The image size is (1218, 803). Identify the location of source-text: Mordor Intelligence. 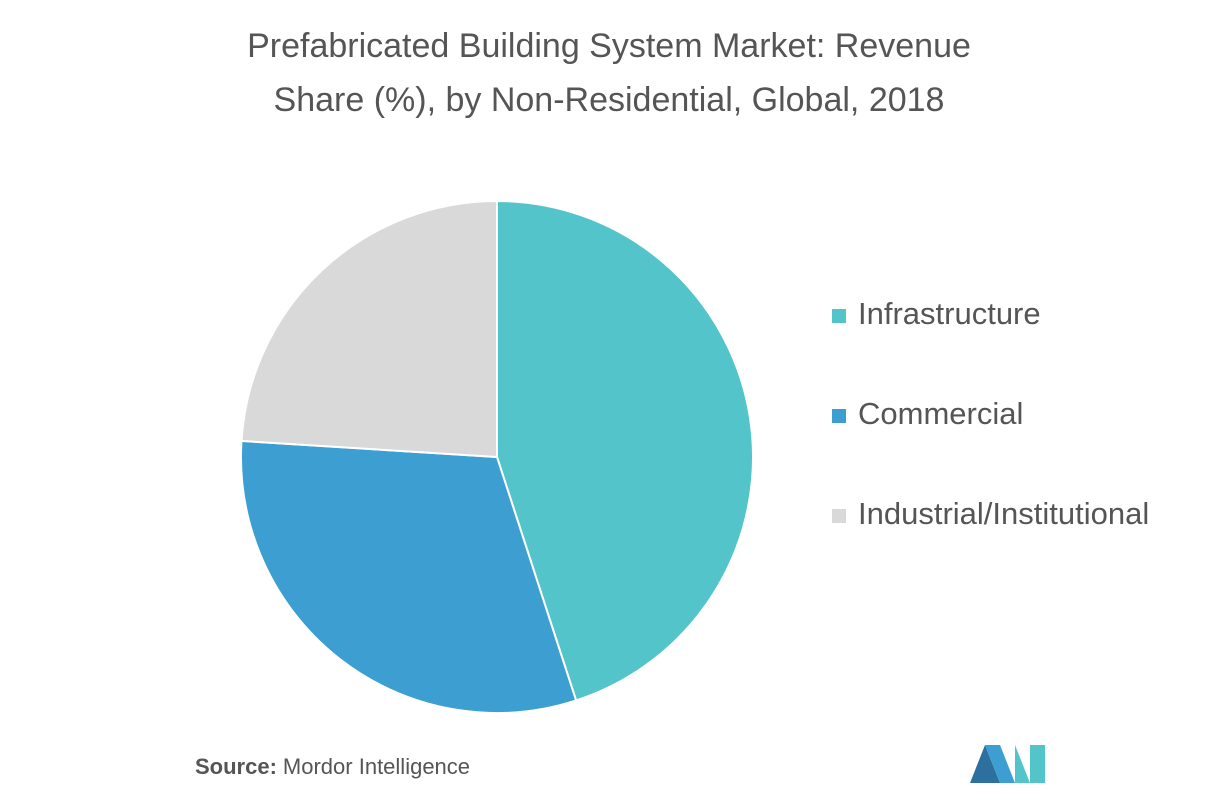
(376, 766).